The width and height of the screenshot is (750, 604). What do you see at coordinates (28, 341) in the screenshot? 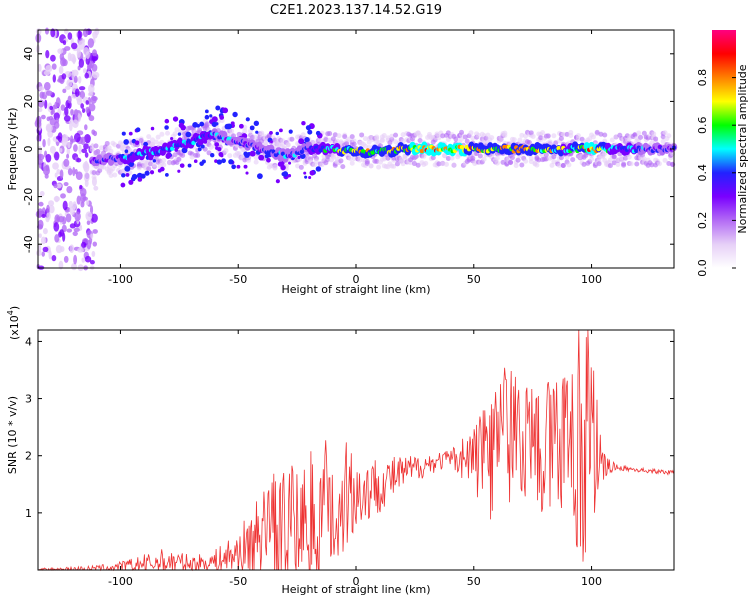
I see `snr-y-tick-label: 4` at bounding box center [28, 341].